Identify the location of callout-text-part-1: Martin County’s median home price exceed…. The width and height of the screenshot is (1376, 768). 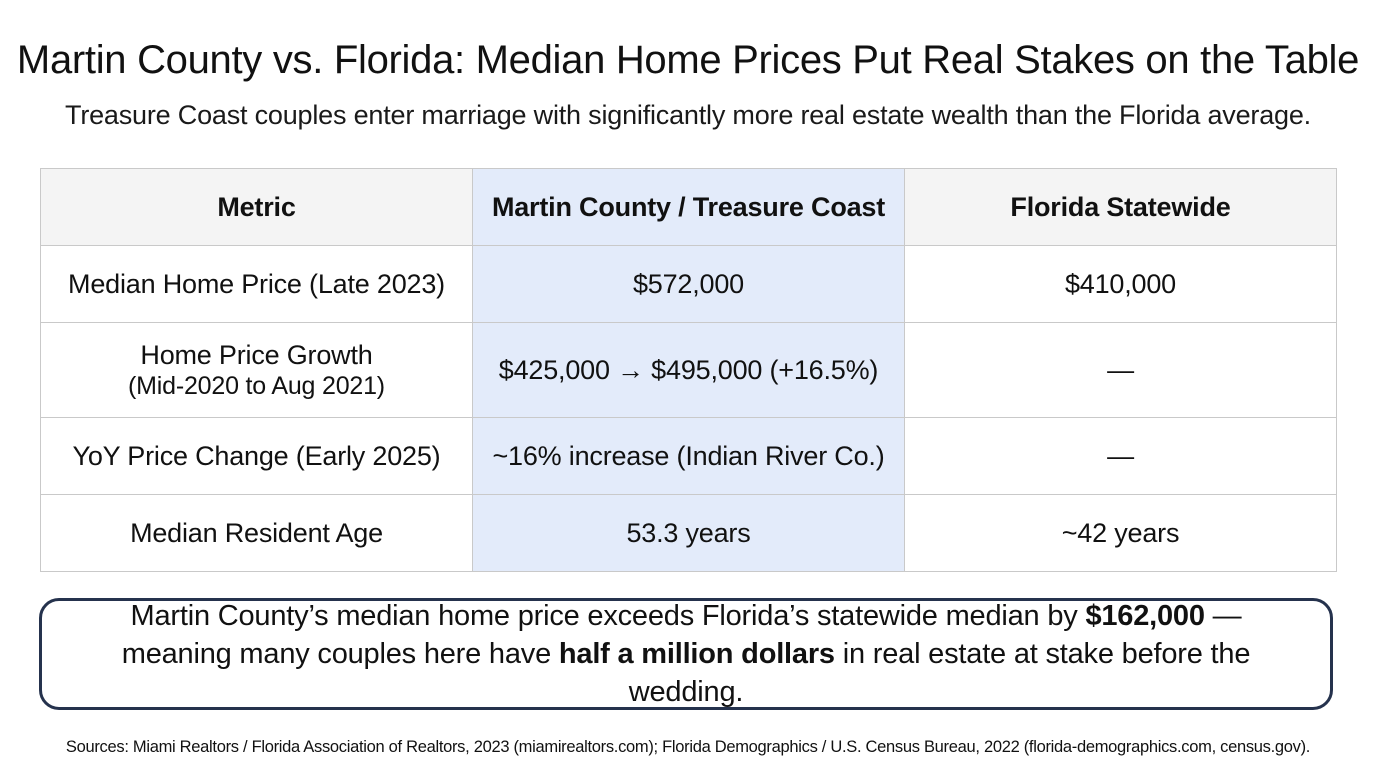
(608, 616).